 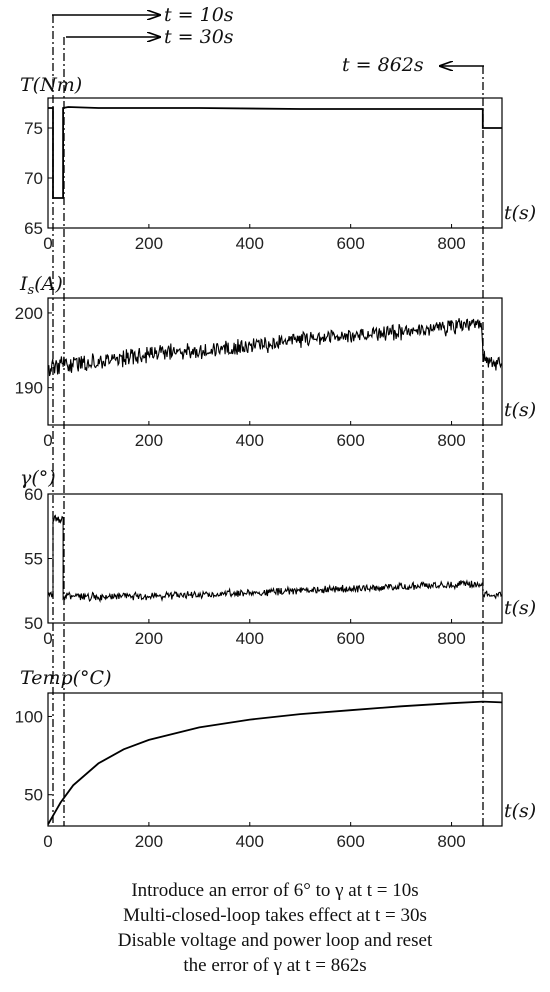 I want to click on y-tick-label: 100, so click(x=29, y=716).